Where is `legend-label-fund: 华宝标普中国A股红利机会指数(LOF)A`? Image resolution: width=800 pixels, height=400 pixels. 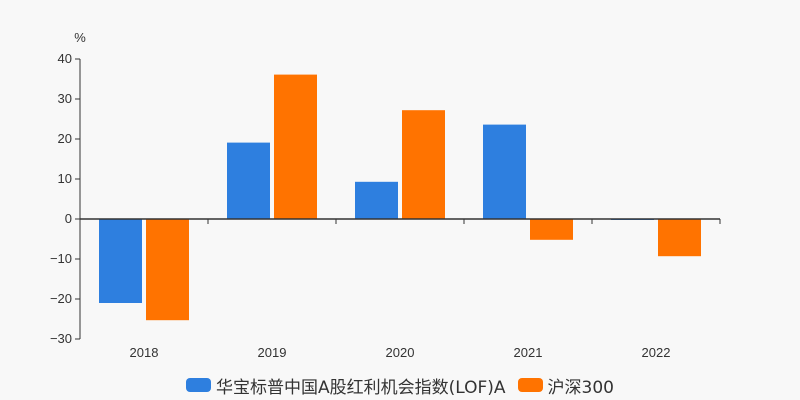
legend-label-fund: 华宝标普中国A股红利机会指数(LOF)A is located at coordinates (360, 387).